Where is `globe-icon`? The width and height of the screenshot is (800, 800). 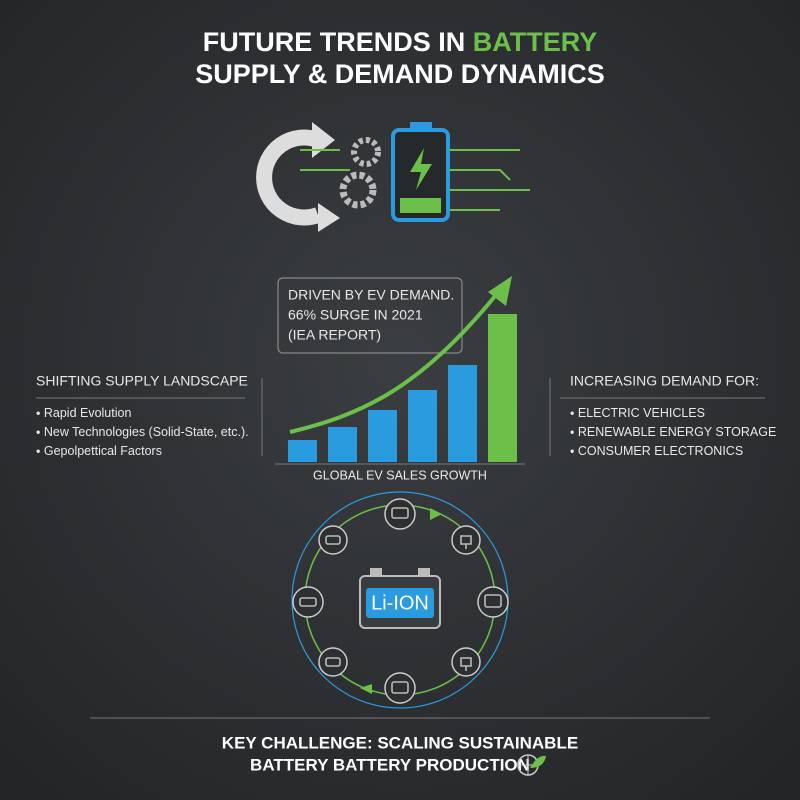
globe-icon is located at coordinates (531, 765).